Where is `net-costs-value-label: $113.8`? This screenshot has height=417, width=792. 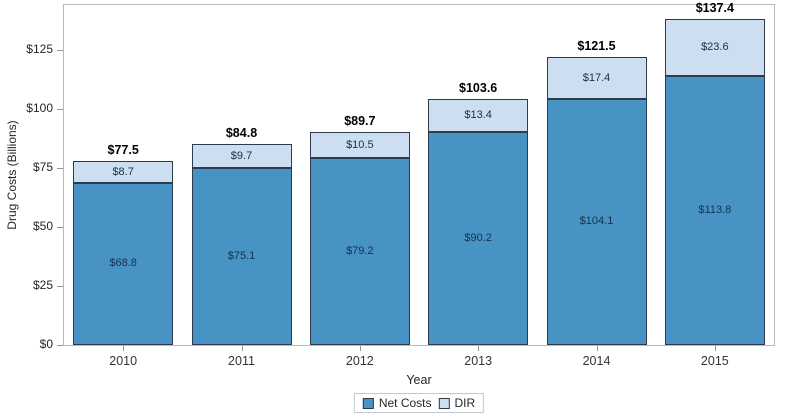
net-costs-value-label: $113.8 is located at coordinates (715, 209).